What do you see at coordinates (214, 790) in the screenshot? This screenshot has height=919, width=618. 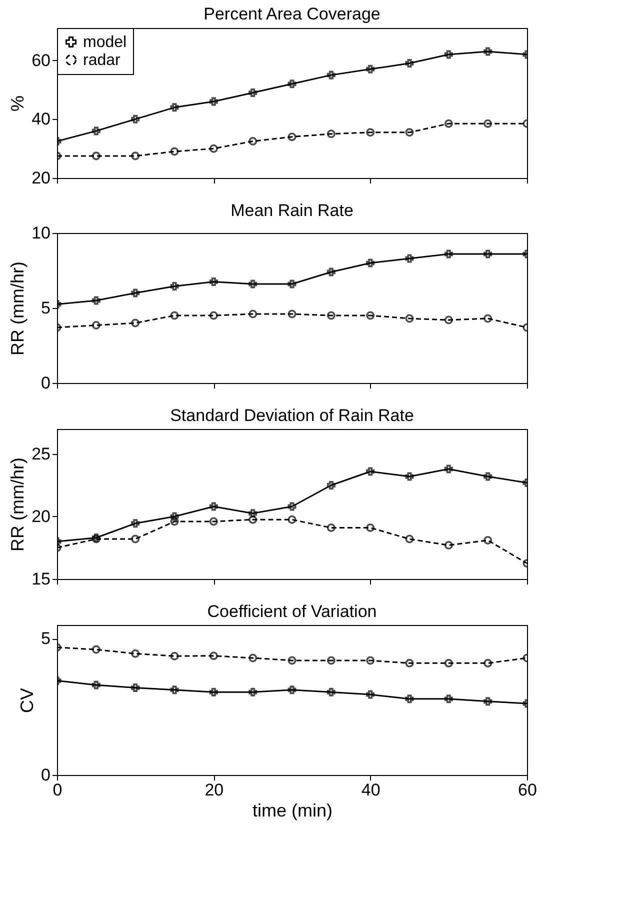 I see `x-tick-label: 20` at bounding box center [214, 790].